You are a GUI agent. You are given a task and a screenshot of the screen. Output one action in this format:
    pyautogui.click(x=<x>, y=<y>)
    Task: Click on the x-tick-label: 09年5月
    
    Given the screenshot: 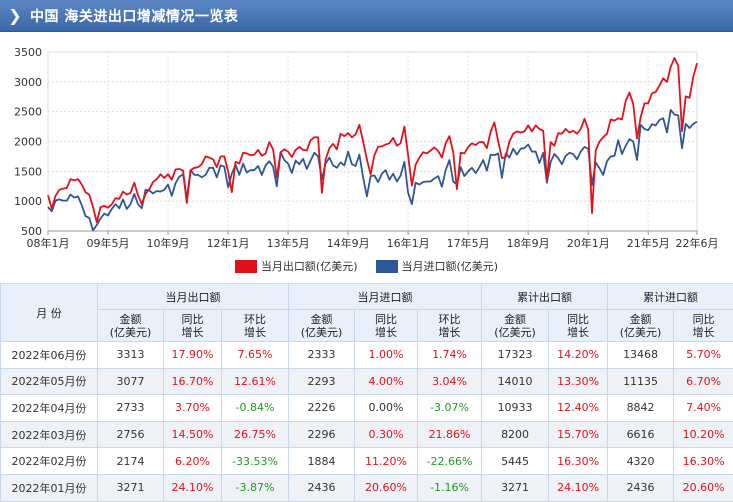 What is the action you would take?
    pyautogui.click(x=108, y=243)
    